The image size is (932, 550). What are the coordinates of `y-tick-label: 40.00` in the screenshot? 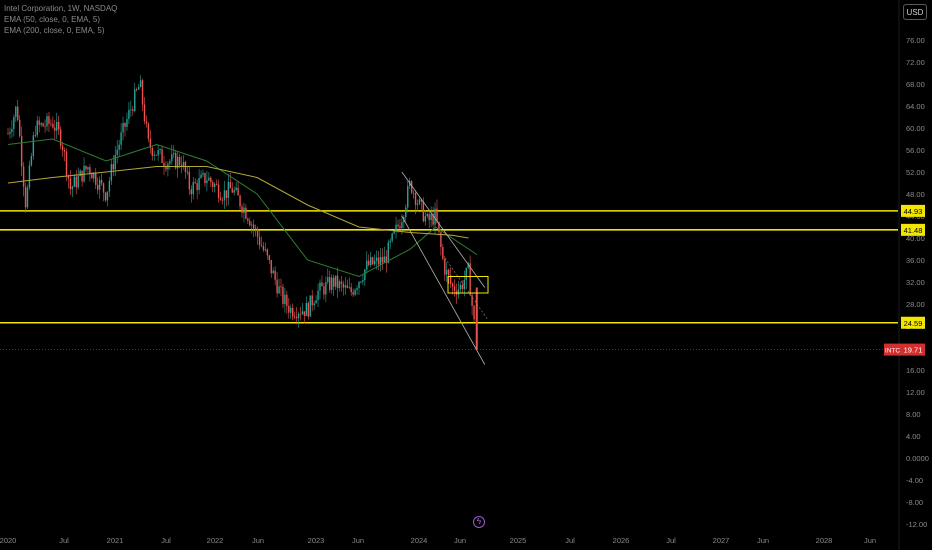 It's located at (915, 238).